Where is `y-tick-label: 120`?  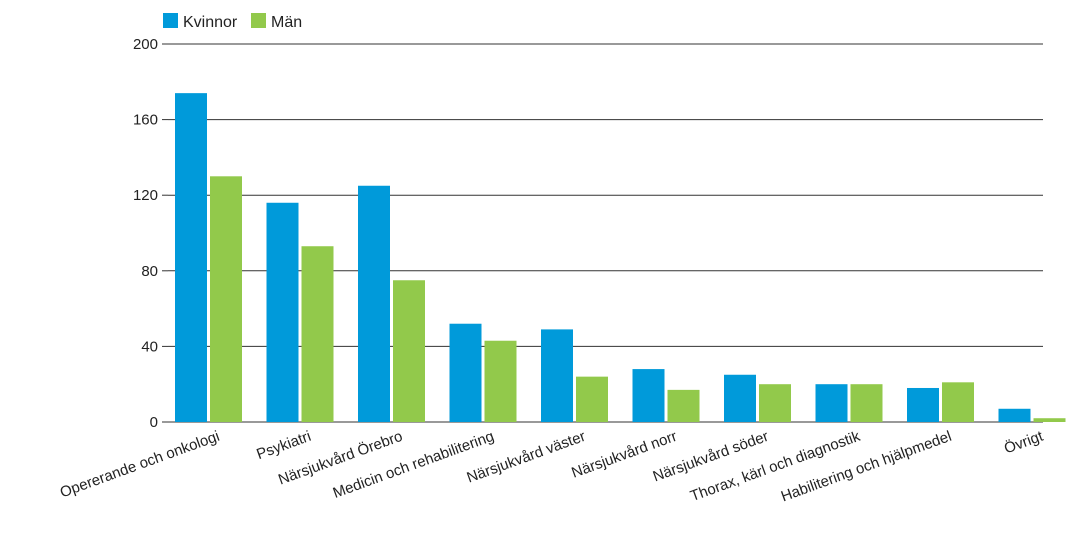 y-tick-label: 120 is located at coordinates (145, 195).